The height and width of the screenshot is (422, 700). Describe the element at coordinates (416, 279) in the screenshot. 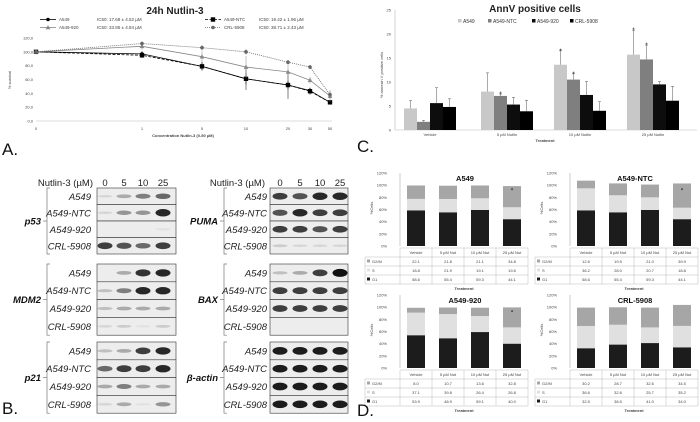

I see `table-cell: 58.6` at that location.